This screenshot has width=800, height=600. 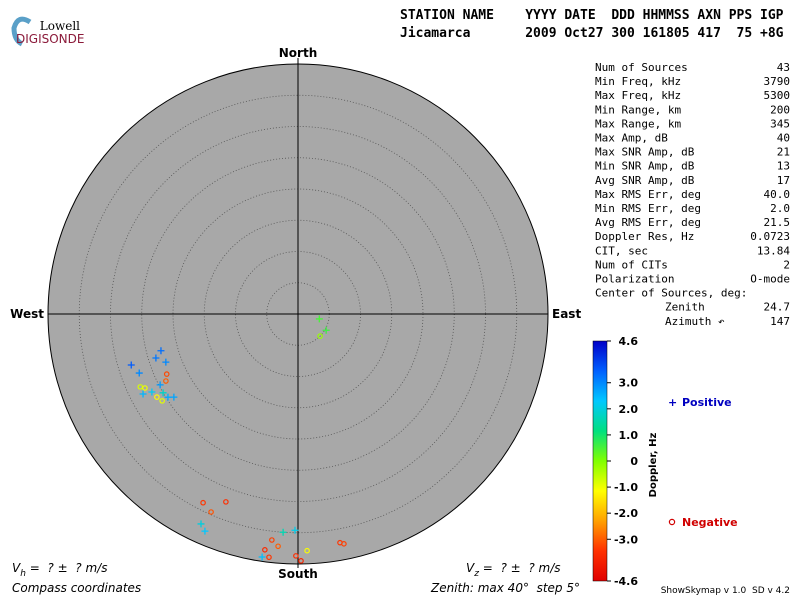 What do you see at coordinates (631, 138) in the screenshot?
I see `stat-label: Max Amp, dB` at bounding box center [631, 138].